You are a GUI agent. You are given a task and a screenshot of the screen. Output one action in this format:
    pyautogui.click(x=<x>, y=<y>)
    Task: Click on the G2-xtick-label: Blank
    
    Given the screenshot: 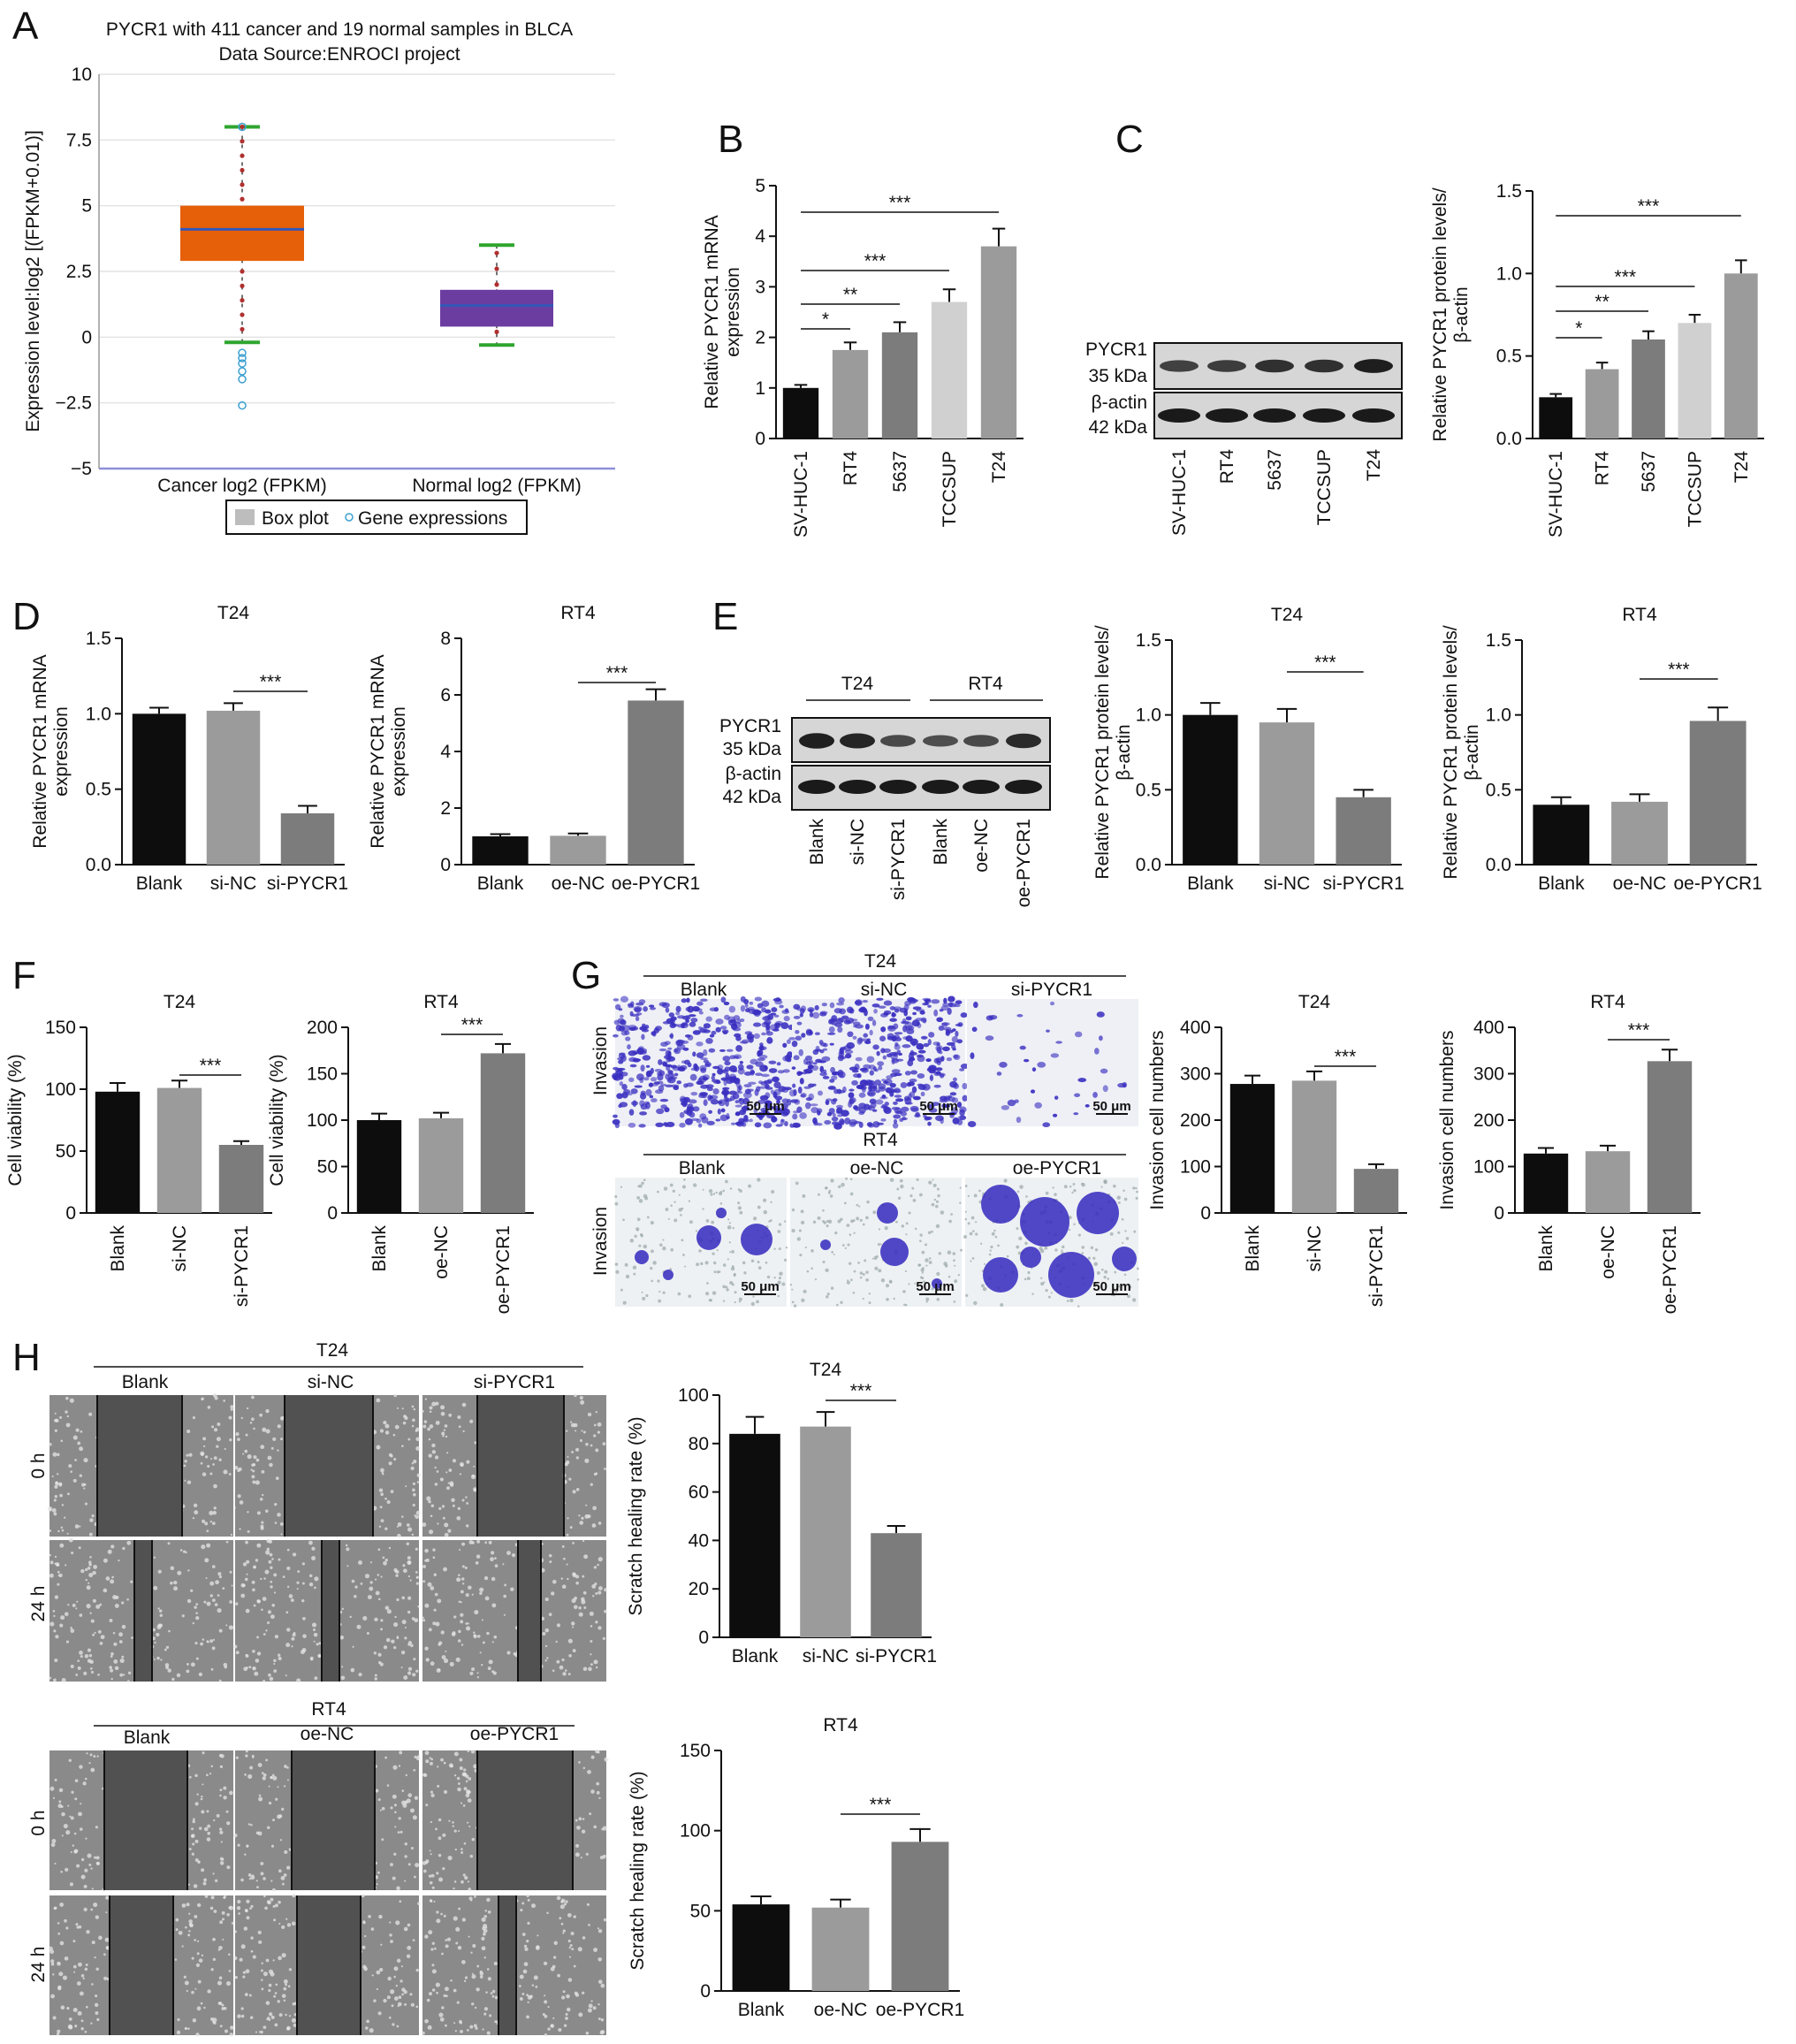 What is the action you would take?
    pyautogui.click(x=1546, y=1248)
    